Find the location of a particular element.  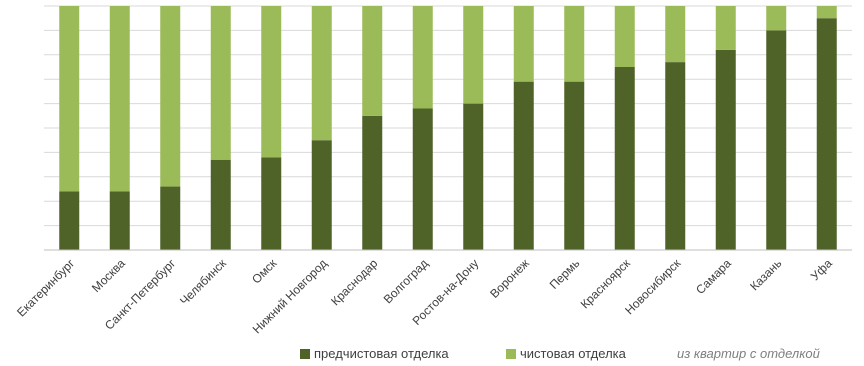

x-tick-label: Уфа is located at coordinates (821, 269).